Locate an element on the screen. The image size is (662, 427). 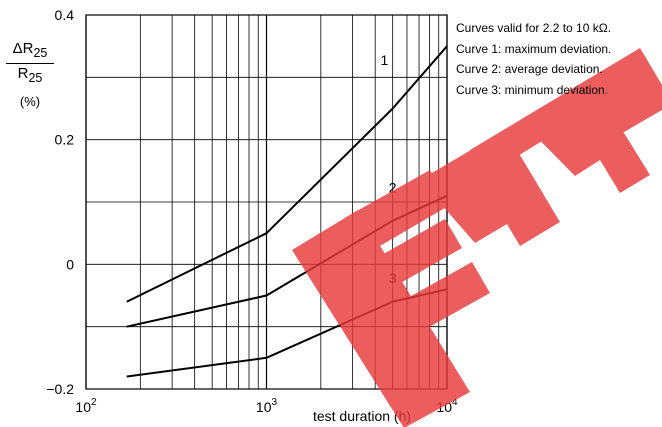
y-axis-label-numerator: ΔR25 is located at coordinates (30, 50).